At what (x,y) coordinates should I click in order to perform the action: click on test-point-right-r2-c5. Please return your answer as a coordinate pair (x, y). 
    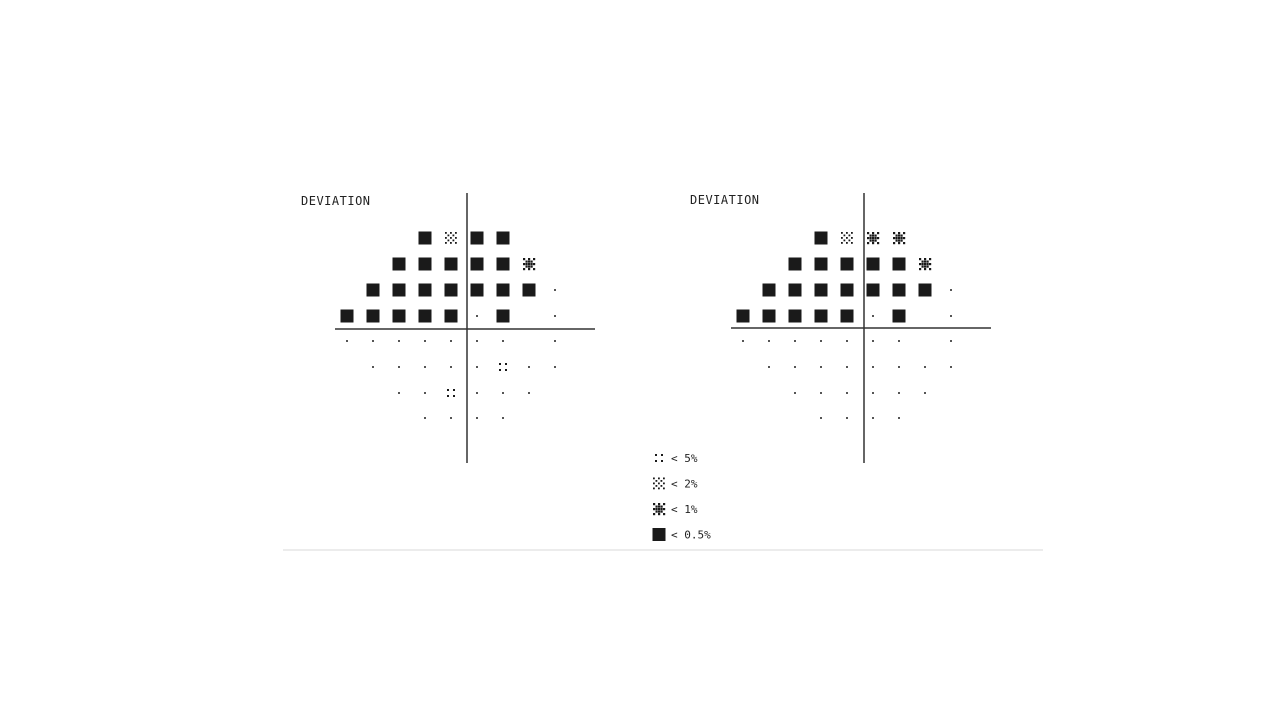
    Looking at the image, I should click on (873, 290).